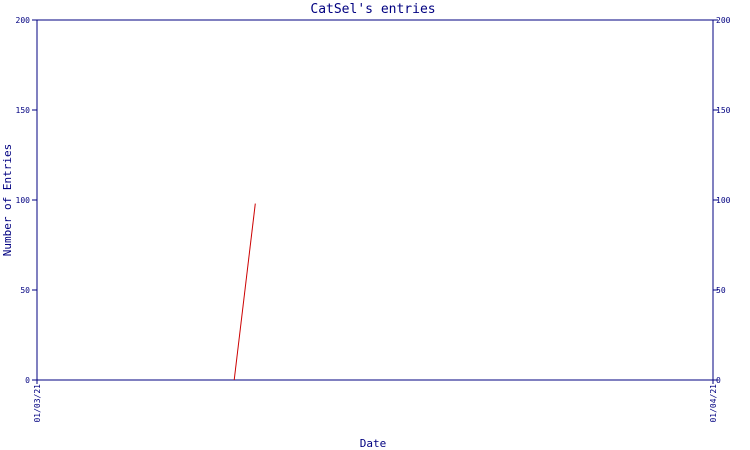 The width and height of the screenshot is (750, 450). I want to click on y-tick-label-left-0: 0, so click(27, 380).